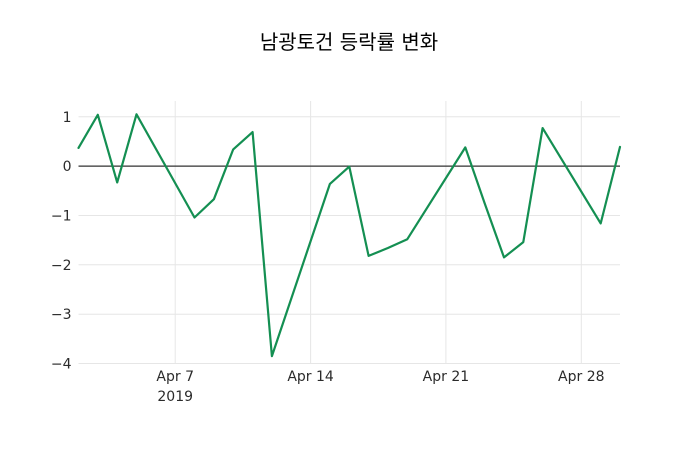 The image size is (700, 450). What do you see at coordinates (61, 365) in the screenshot?
I see `y-tick-label: −4` at bounding box center [61, 365].